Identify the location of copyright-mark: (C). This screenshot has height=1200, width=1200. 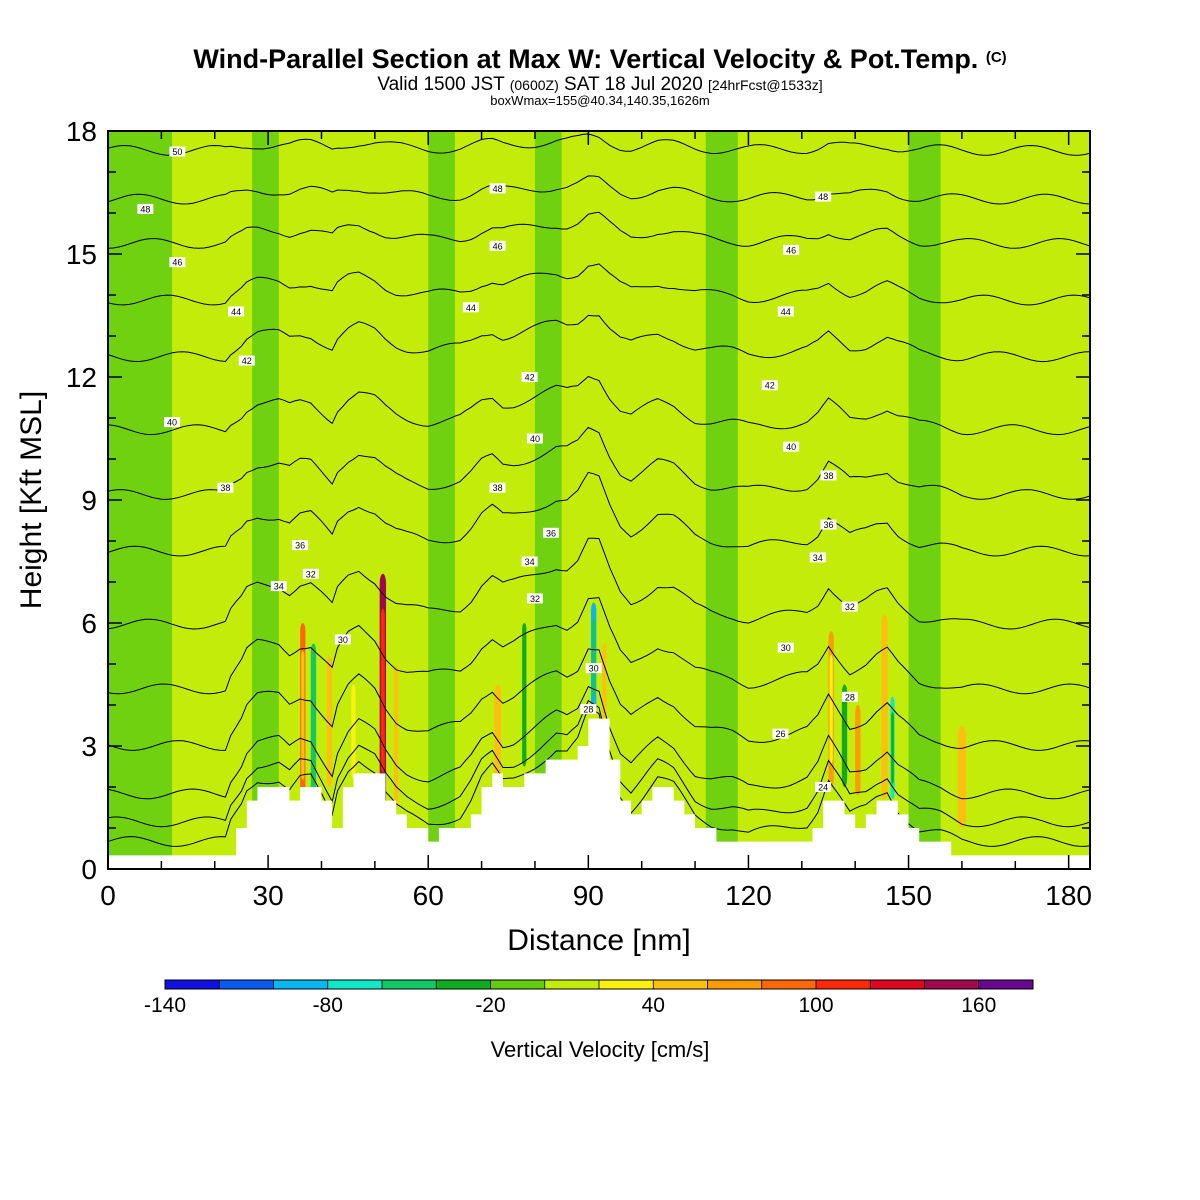
(996, 57).